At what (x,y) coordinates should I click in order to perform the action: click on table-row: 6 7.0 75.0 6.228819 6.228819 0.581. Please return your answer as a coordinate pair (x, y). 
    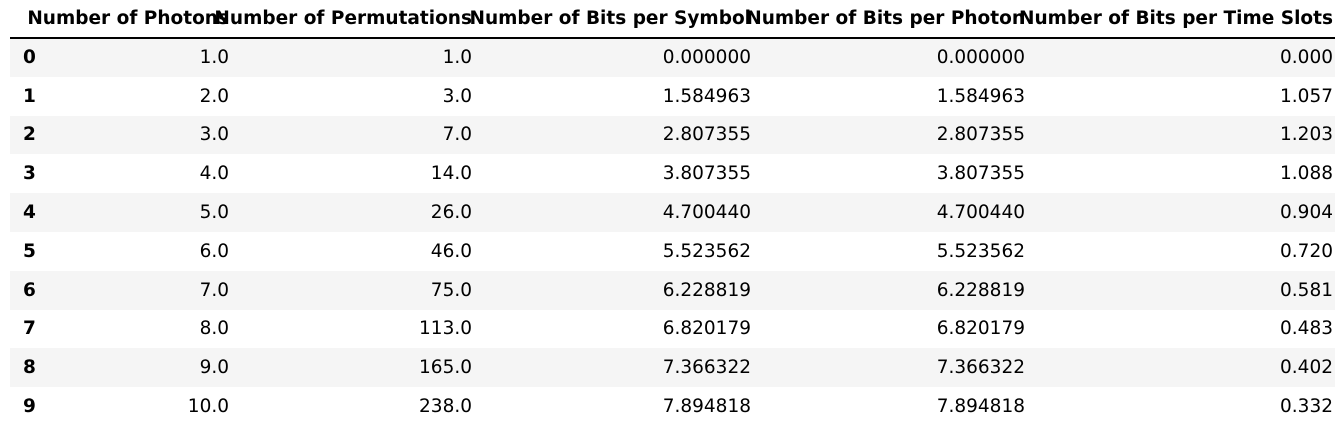
    Looking at the image, I should click on (672, 290).